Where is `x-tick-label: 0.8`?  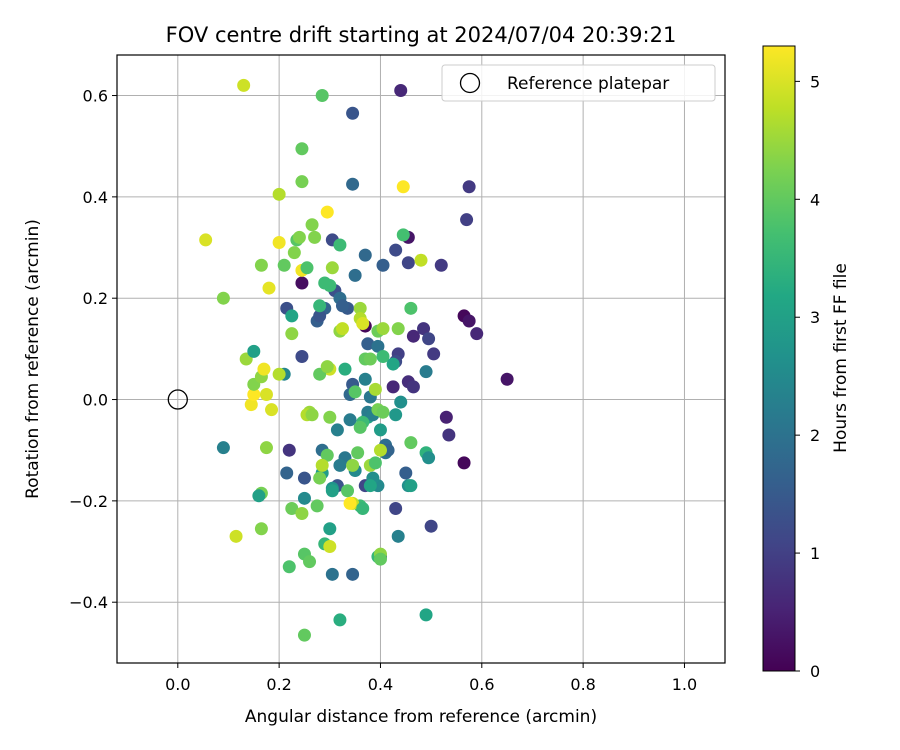 x-tick-label: 0.8 is located at coordinates (582, 684).